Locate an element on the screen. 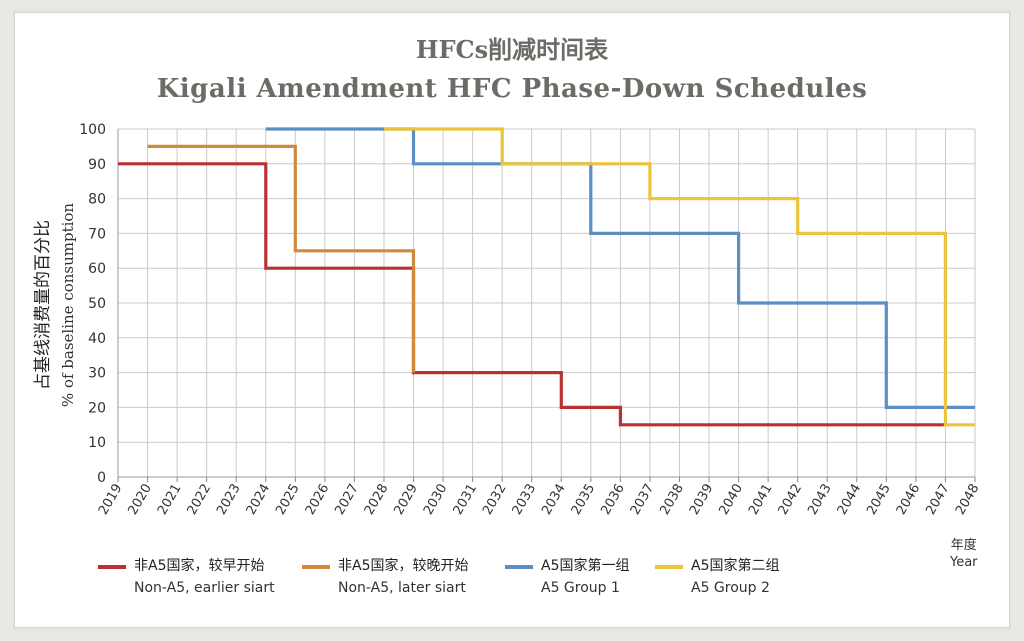 Image resolution: width=1024 pixels, height=641 pixels. x-tick-label: 2020 is located at coordinates (140, 500).